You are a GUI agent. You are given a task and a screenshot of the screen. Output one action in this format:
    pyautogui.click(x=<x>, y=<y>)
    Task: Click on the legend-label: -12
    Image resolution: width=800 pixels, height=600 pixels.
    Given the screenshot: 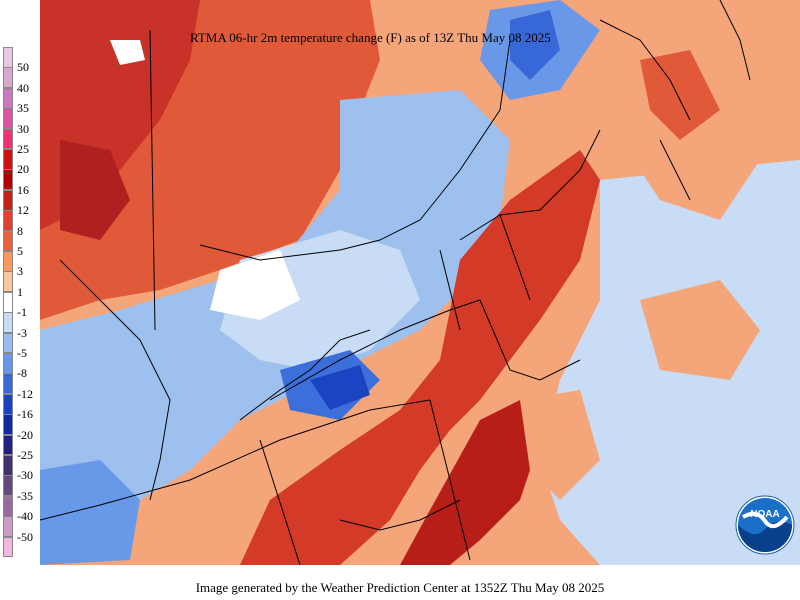 What is the action you would take?
    pyautogui.click(x=25, y=393)
    